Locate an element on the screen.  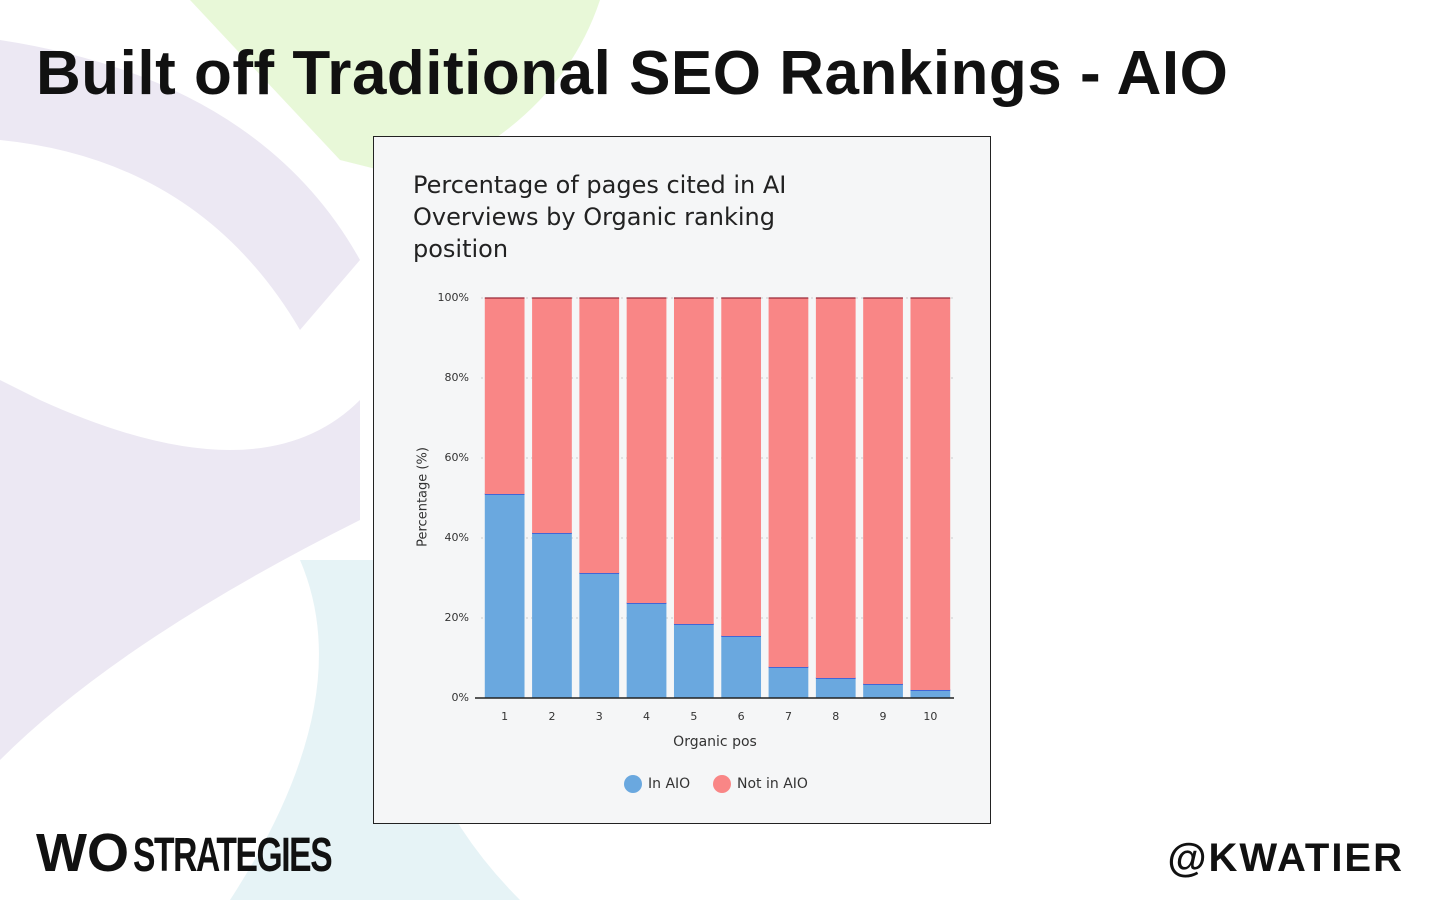
legend-label: Not in AIO is located at coordinates (772, 784).